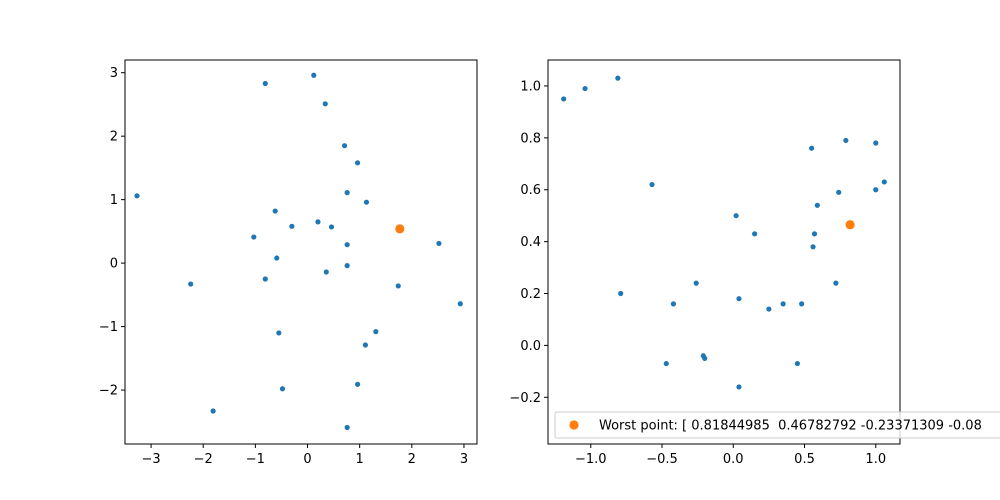 This screenshot has width=1000, height=500. What do you see at coordinates (530, 242) in the screenshot?
I see `y-tick-label: 0.4` at bounding box center [530, 242].